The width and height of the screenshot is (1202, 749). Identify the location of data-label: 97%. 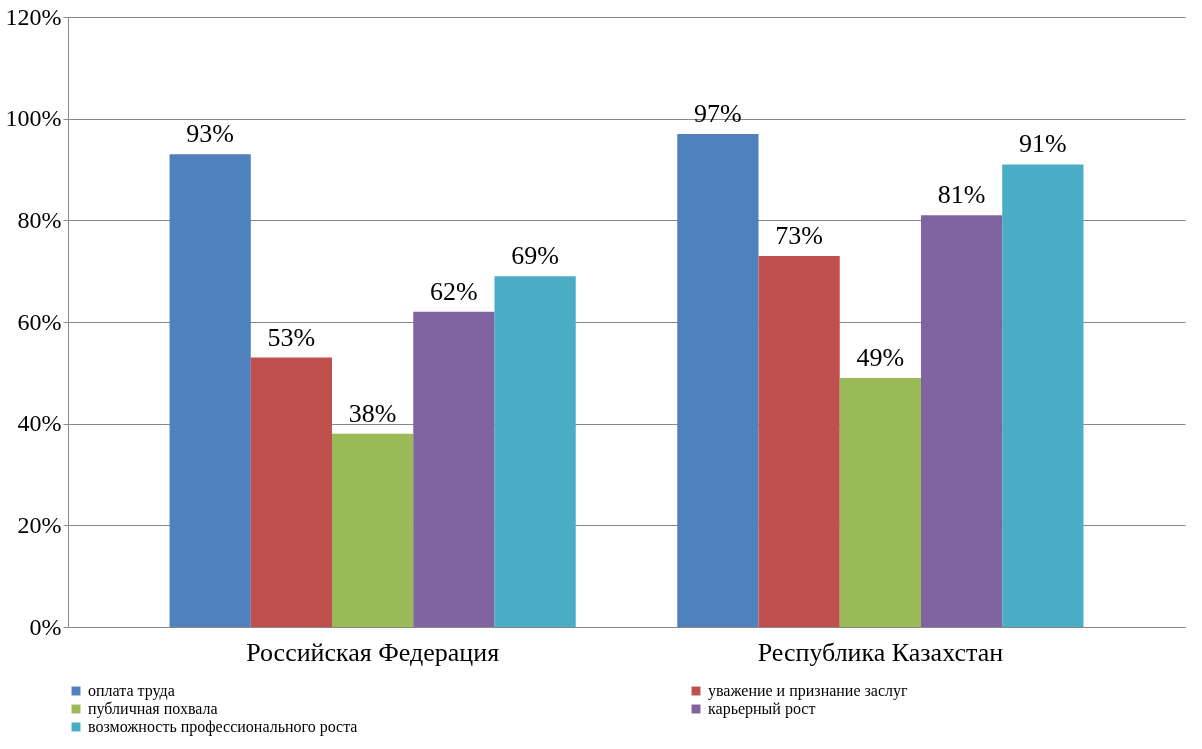
(718, 113).